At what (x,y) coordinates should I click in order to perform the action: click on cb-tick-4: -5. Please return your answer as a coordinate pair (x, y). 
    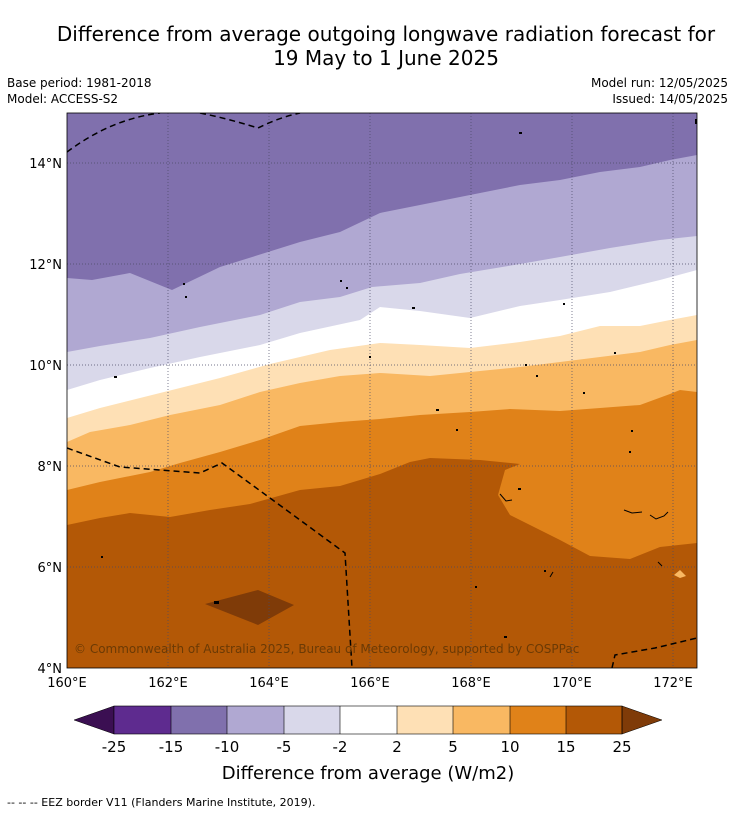
    Looking at the image, I should click on (284, 747).